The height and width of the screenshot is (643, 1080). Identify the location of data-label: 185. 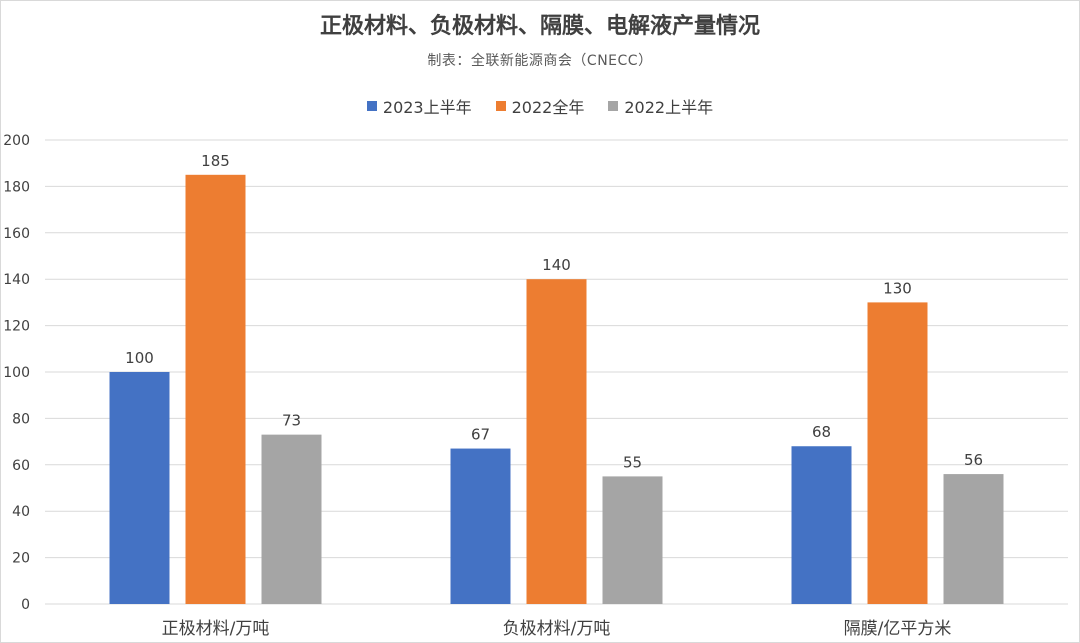
(215, 161).